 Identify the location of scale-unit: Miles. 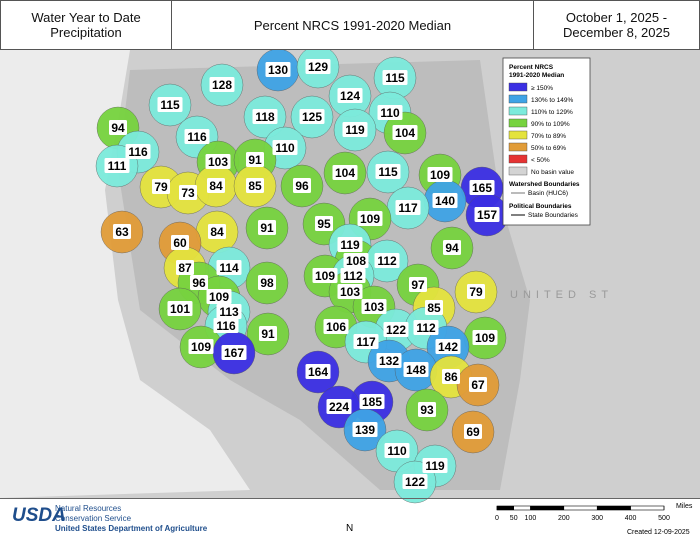
(684, 506).